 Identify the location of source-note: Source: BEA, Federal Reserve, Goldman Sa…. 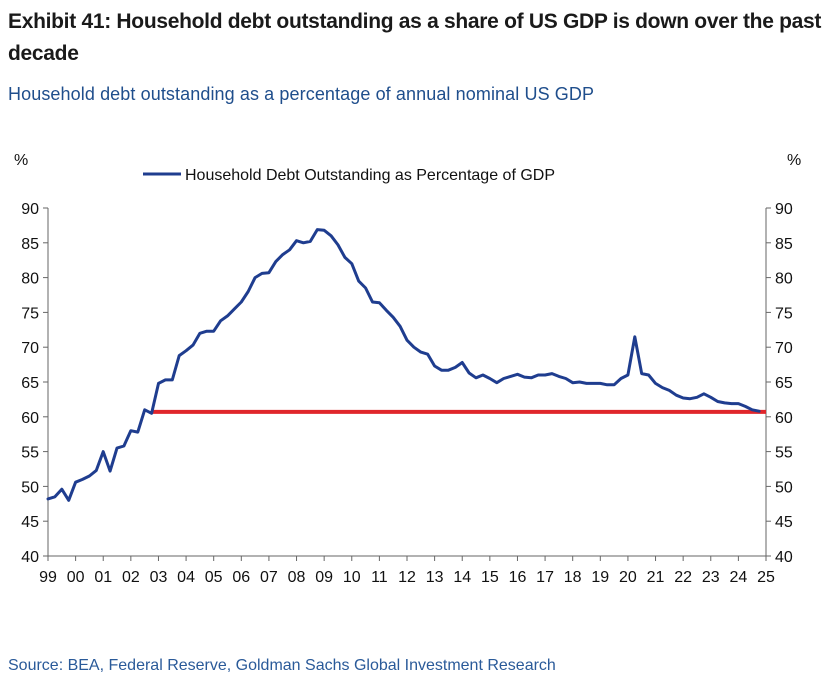
(282, 665).